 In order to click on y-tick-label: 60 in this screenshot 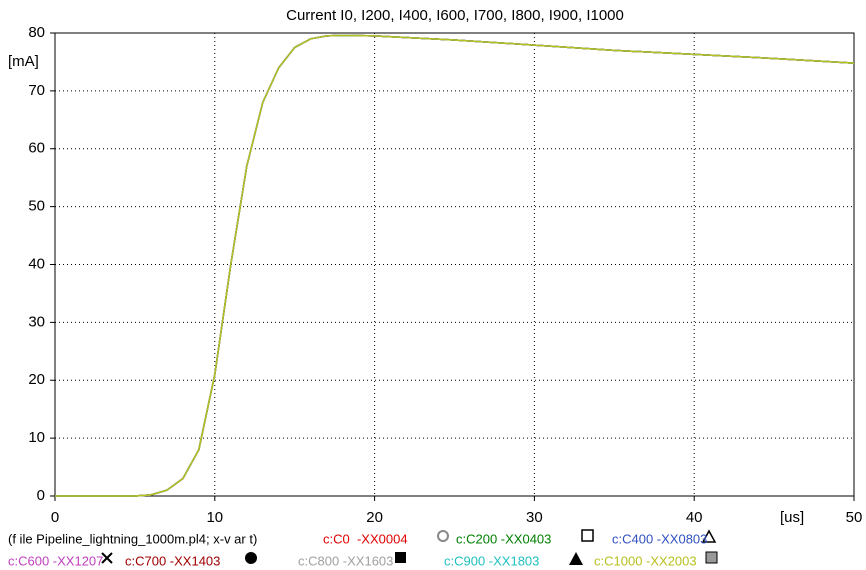, I will do `click(36, 148)`.